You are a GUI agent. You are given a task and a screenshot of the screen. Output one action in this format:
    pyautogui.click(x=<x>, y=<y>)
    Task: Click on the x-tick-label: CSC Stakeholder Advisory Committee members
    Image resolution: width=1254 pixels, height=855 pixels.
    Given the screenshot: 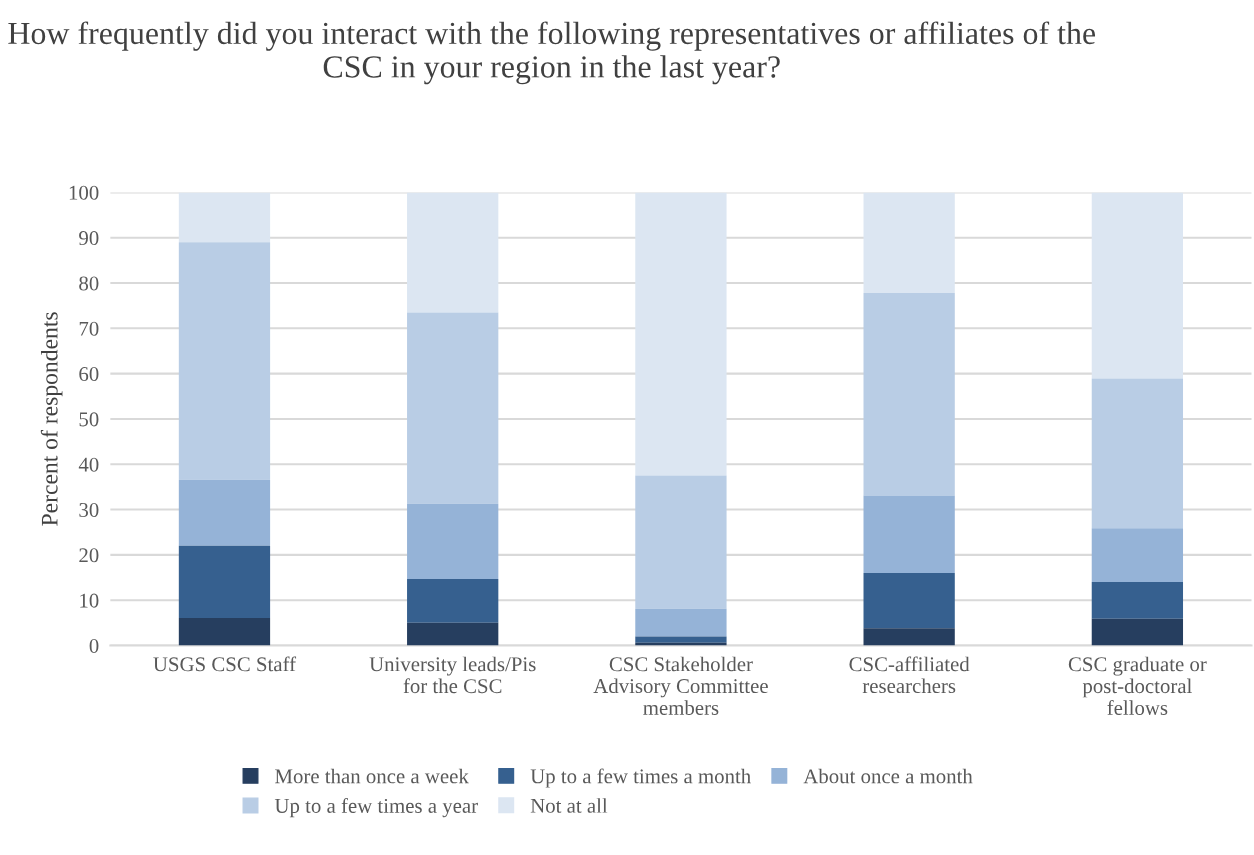 What is the action you would take?
    pyautogui.click(x=680, y=685)
    